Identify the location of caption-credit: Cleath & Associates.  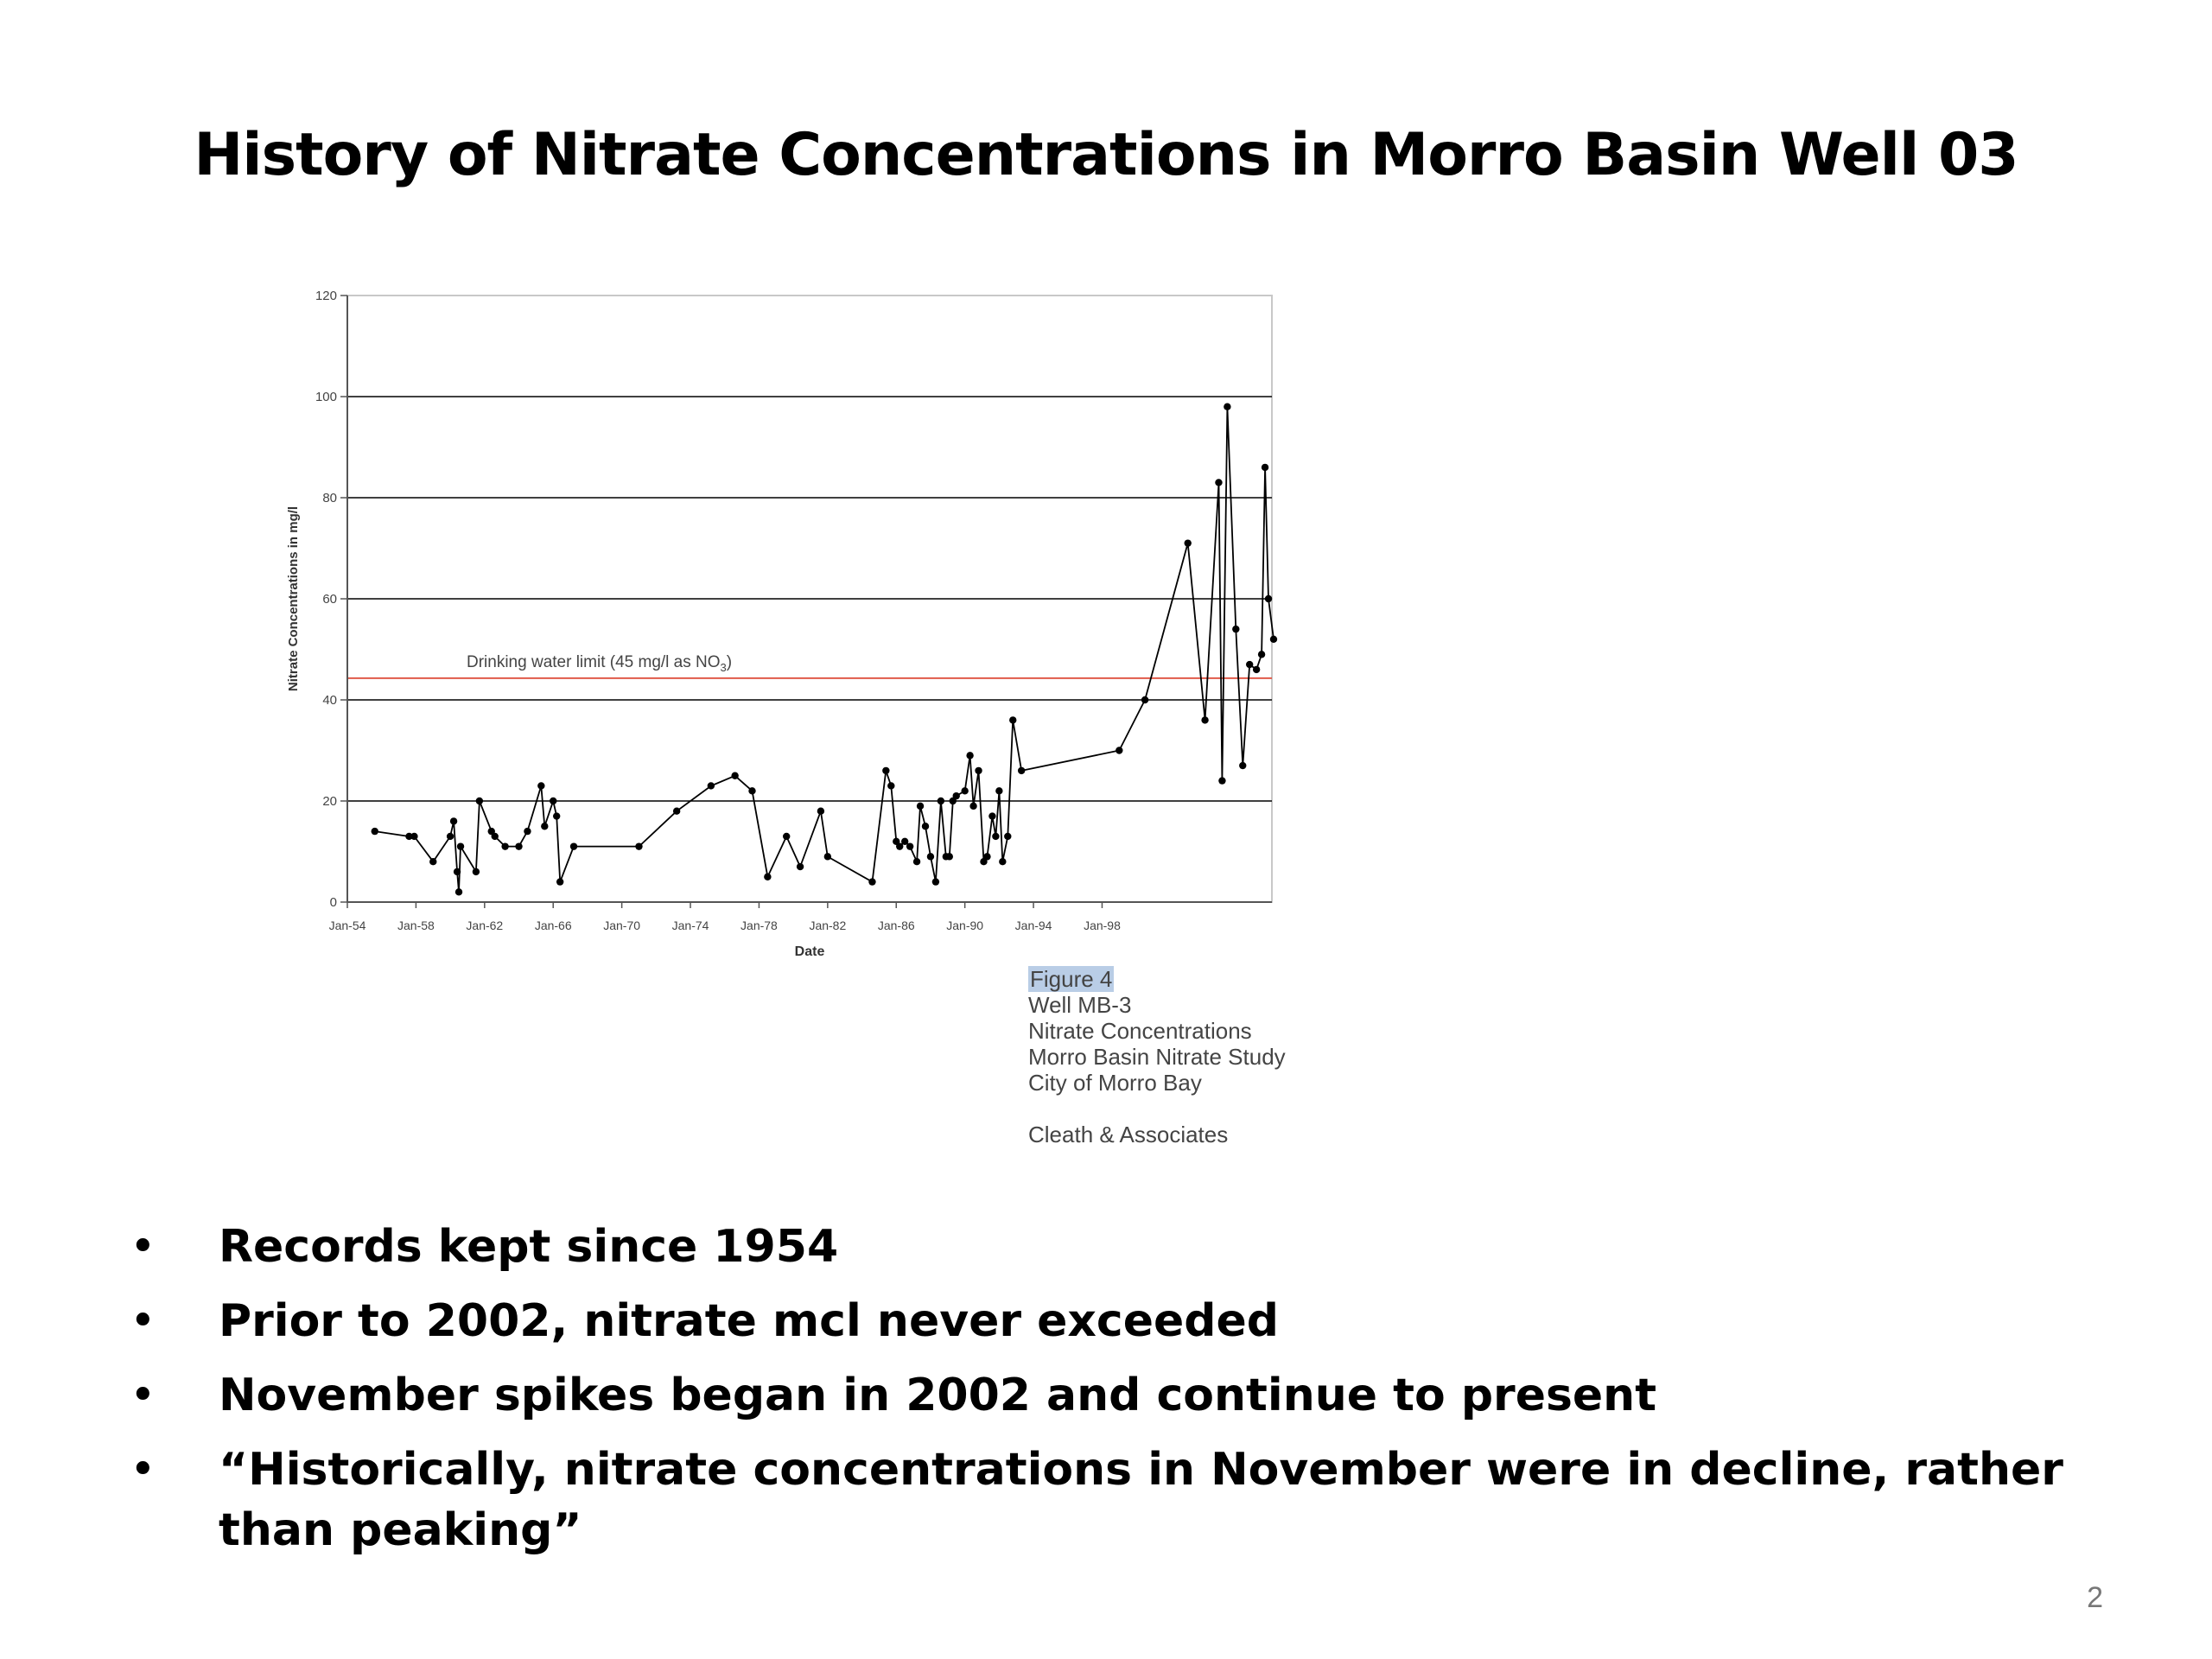
(1128, 1134).